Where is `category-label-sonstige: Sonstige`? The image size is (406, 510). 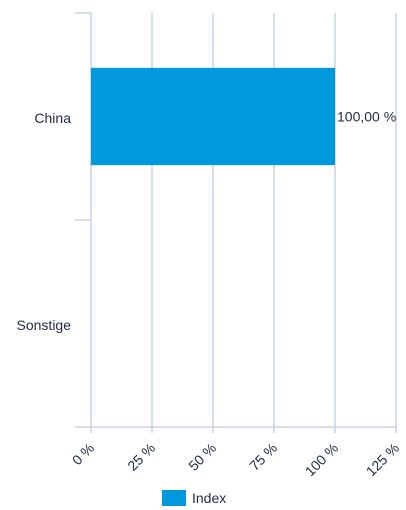
category-label-sonstige: Sonstige is located at coordinates (44, 325).